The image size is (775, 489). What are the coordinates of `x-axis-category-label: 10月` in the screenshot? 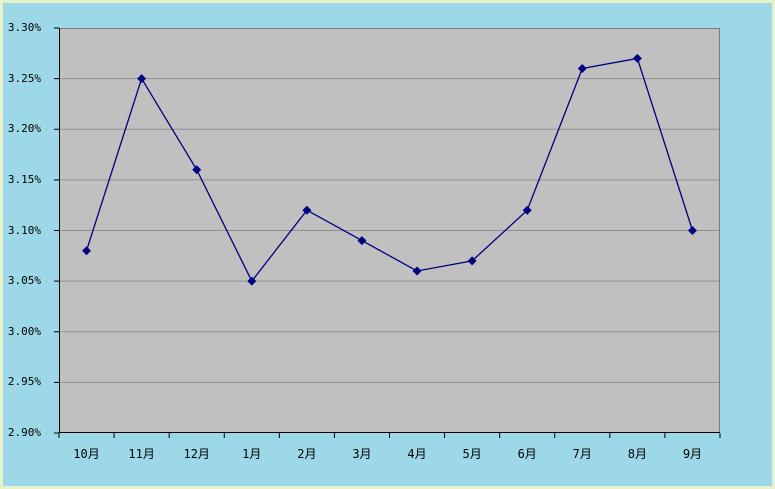 It's located at (86, 454).